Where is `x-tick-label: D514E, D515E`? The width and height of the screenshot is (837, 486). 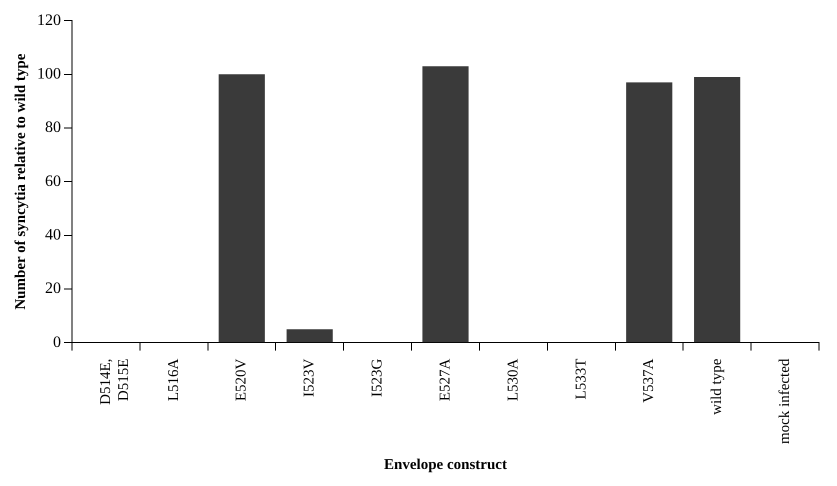 x-tick-label: D514E, D515E is located at coordinates (115, 381).